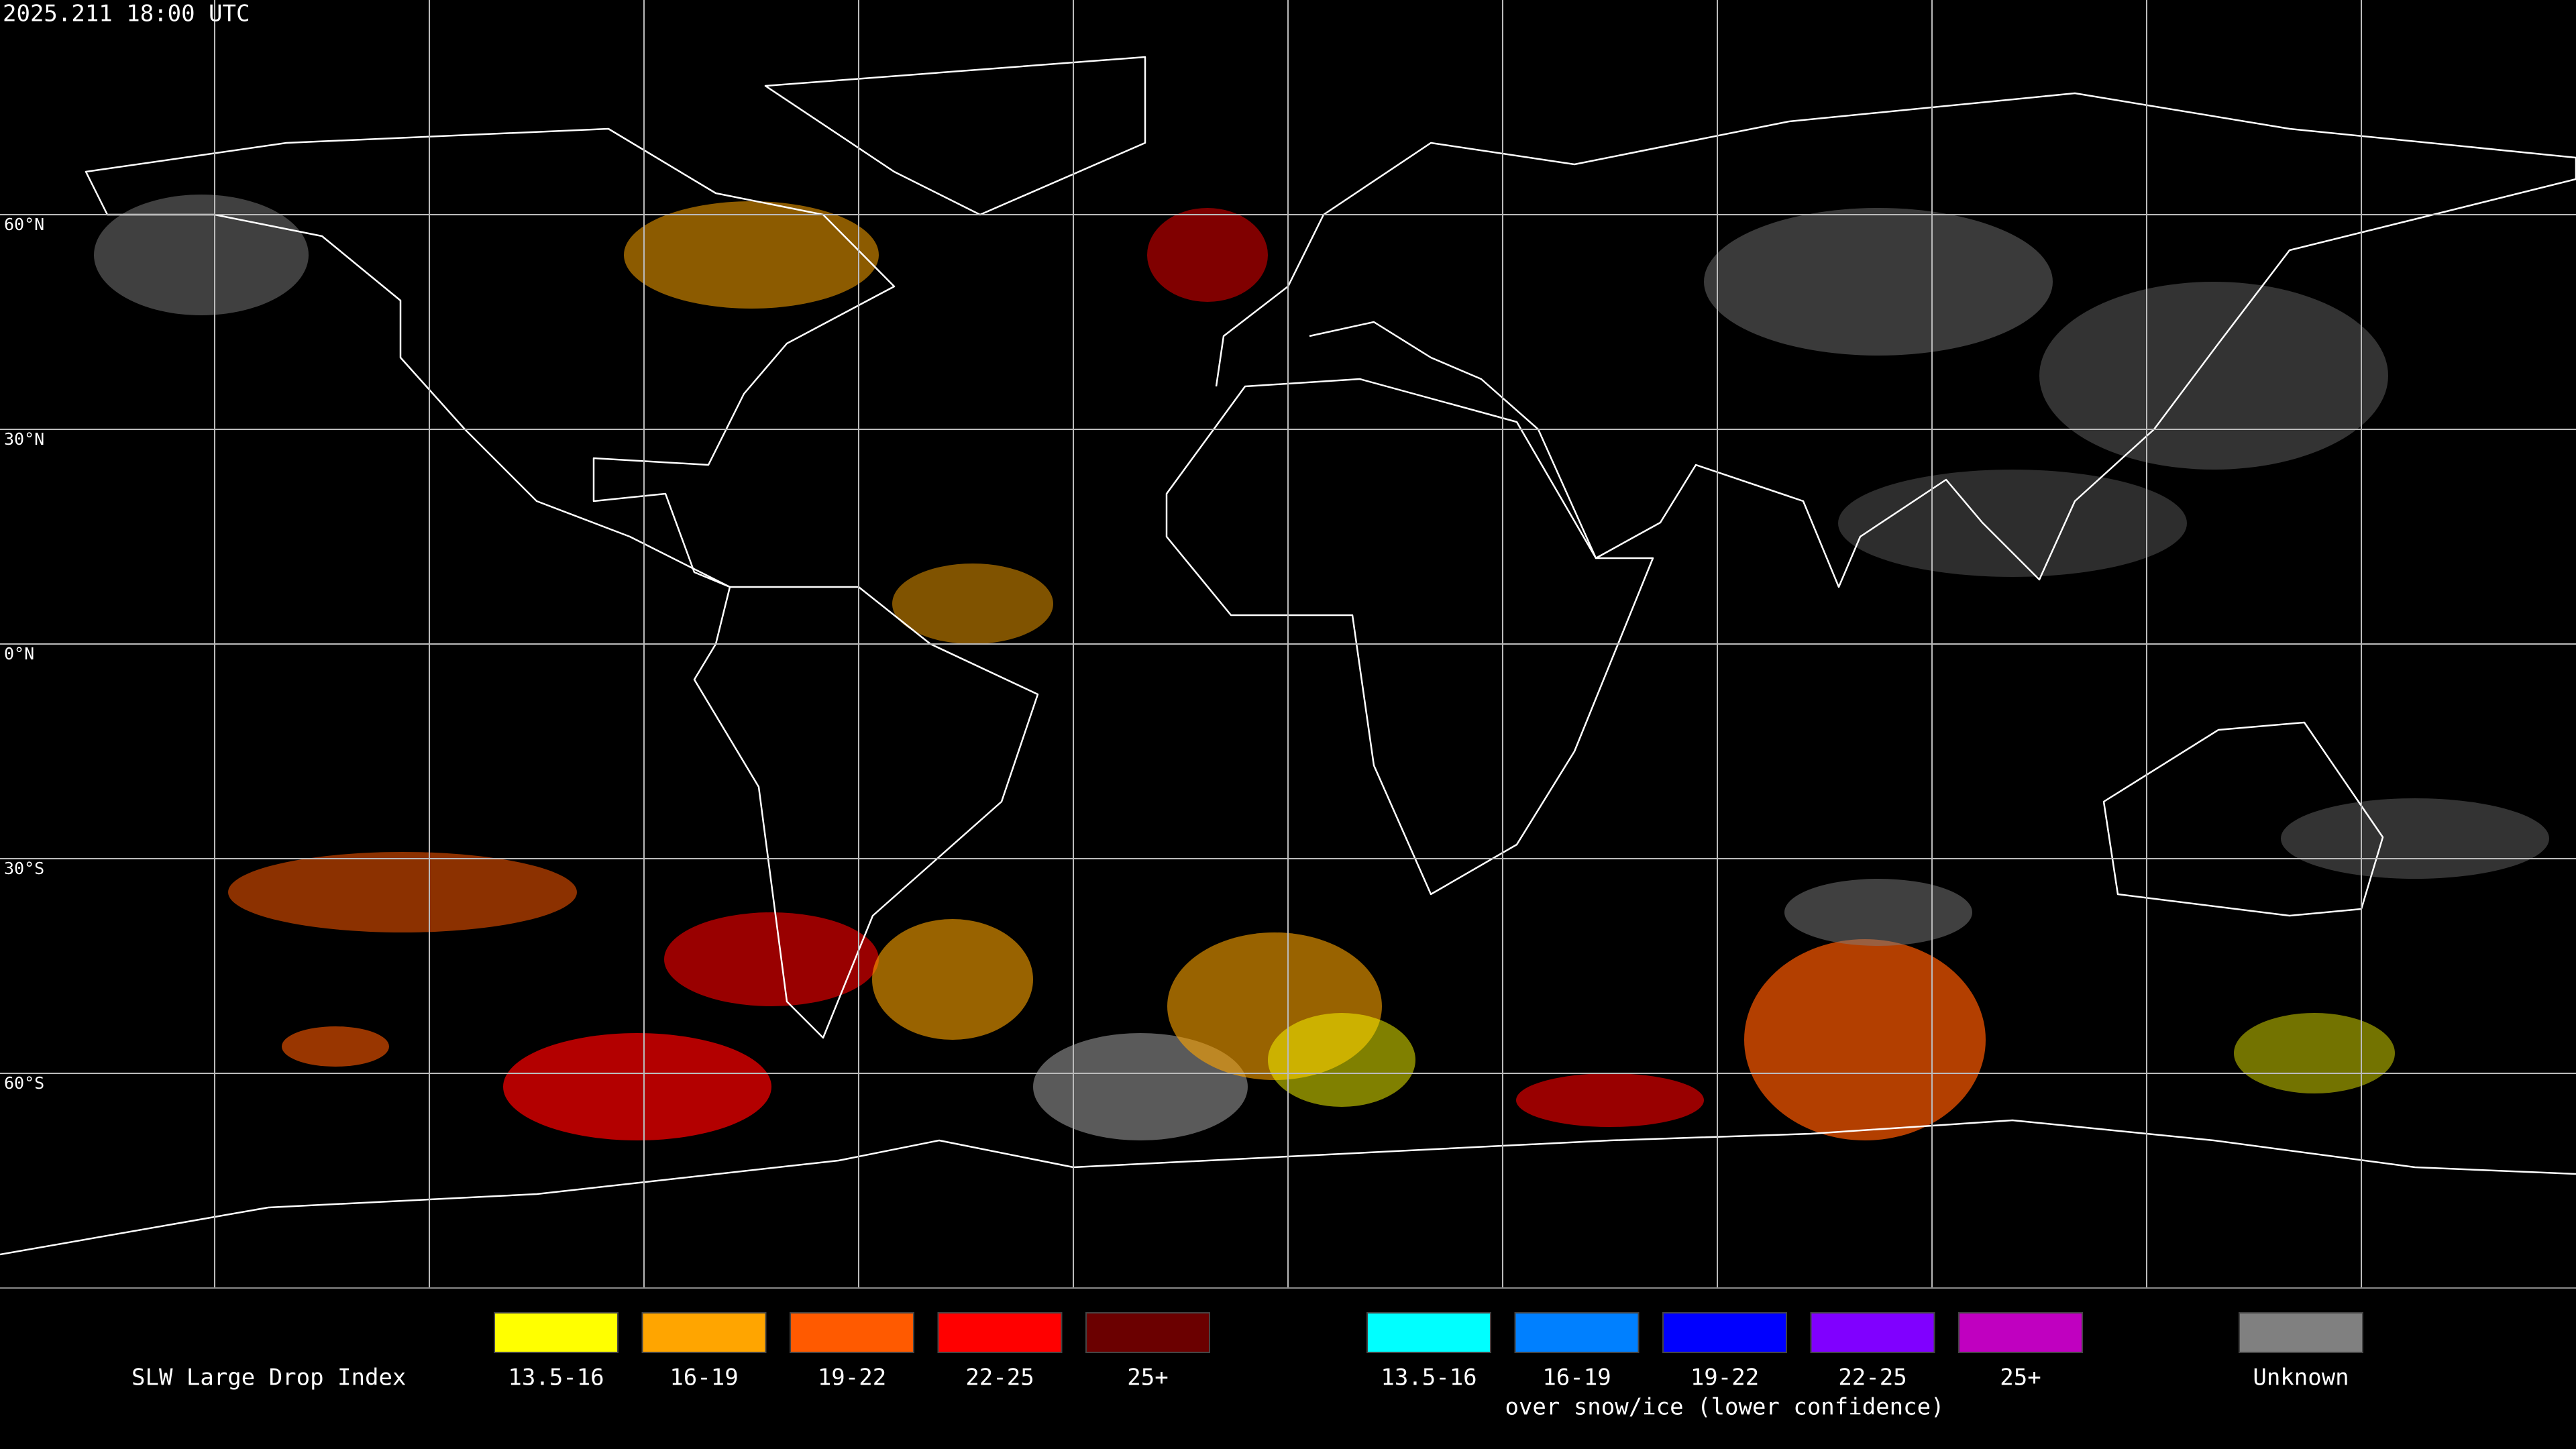  I want to click on legend-caption: over snow/ice (lower confidence), so click(1724, 1407).